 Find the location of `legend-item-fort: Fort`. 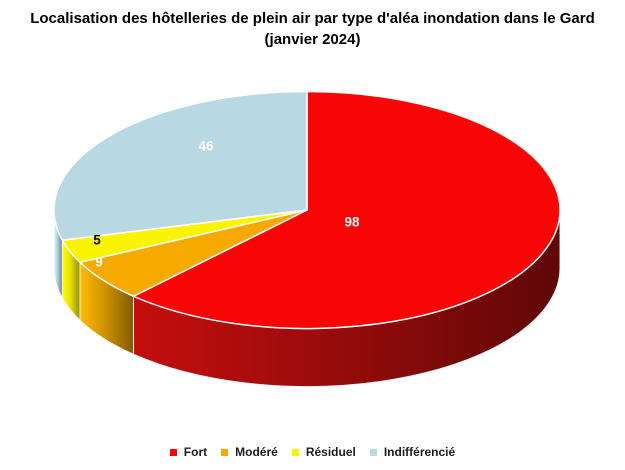

legend-item-fort: Fort is located at coordinates (188, 452).